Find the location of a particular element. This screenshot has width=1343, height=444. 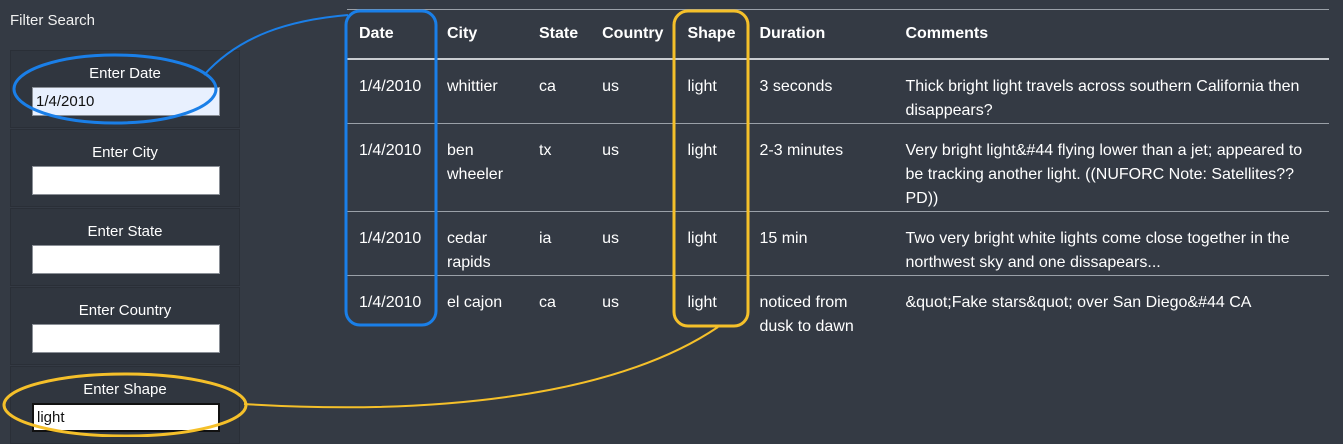

header-date: Date is located at coordinates (391, 34).